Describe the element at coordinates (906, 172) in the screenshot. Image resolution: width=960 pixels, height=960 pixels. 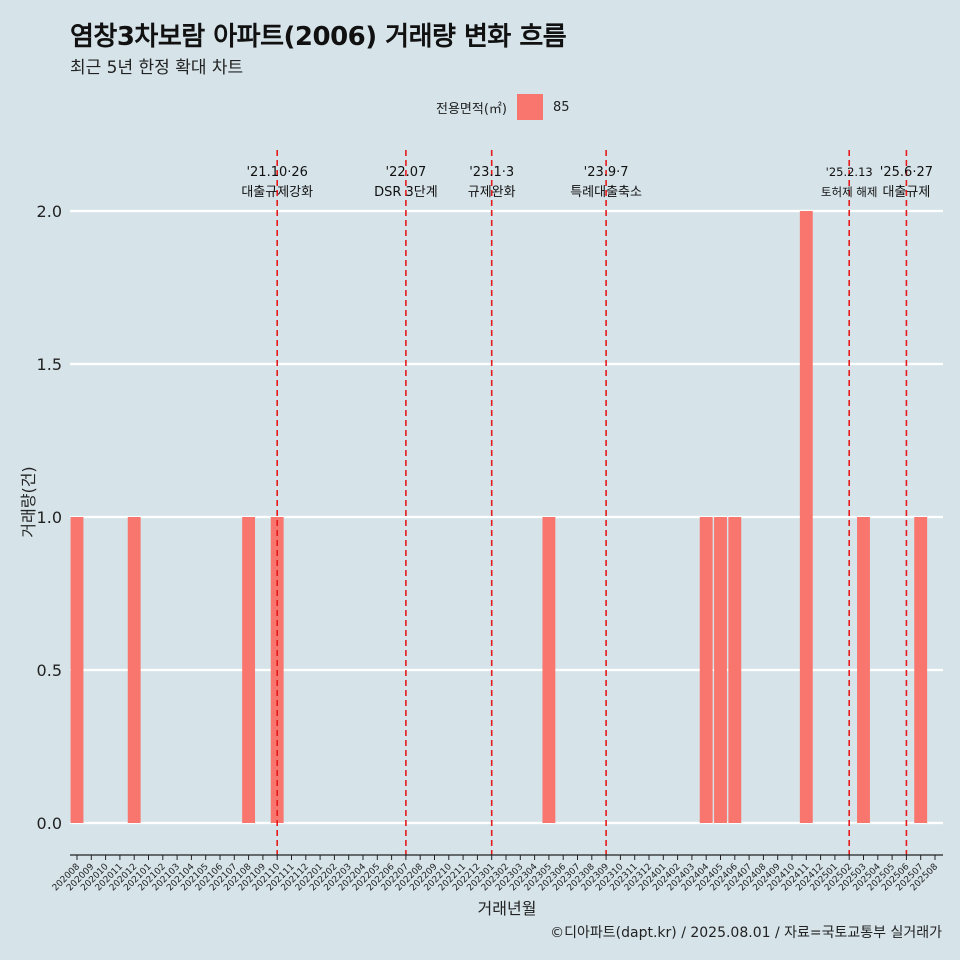
I see `event-date-label: '25.6·27` at that location.